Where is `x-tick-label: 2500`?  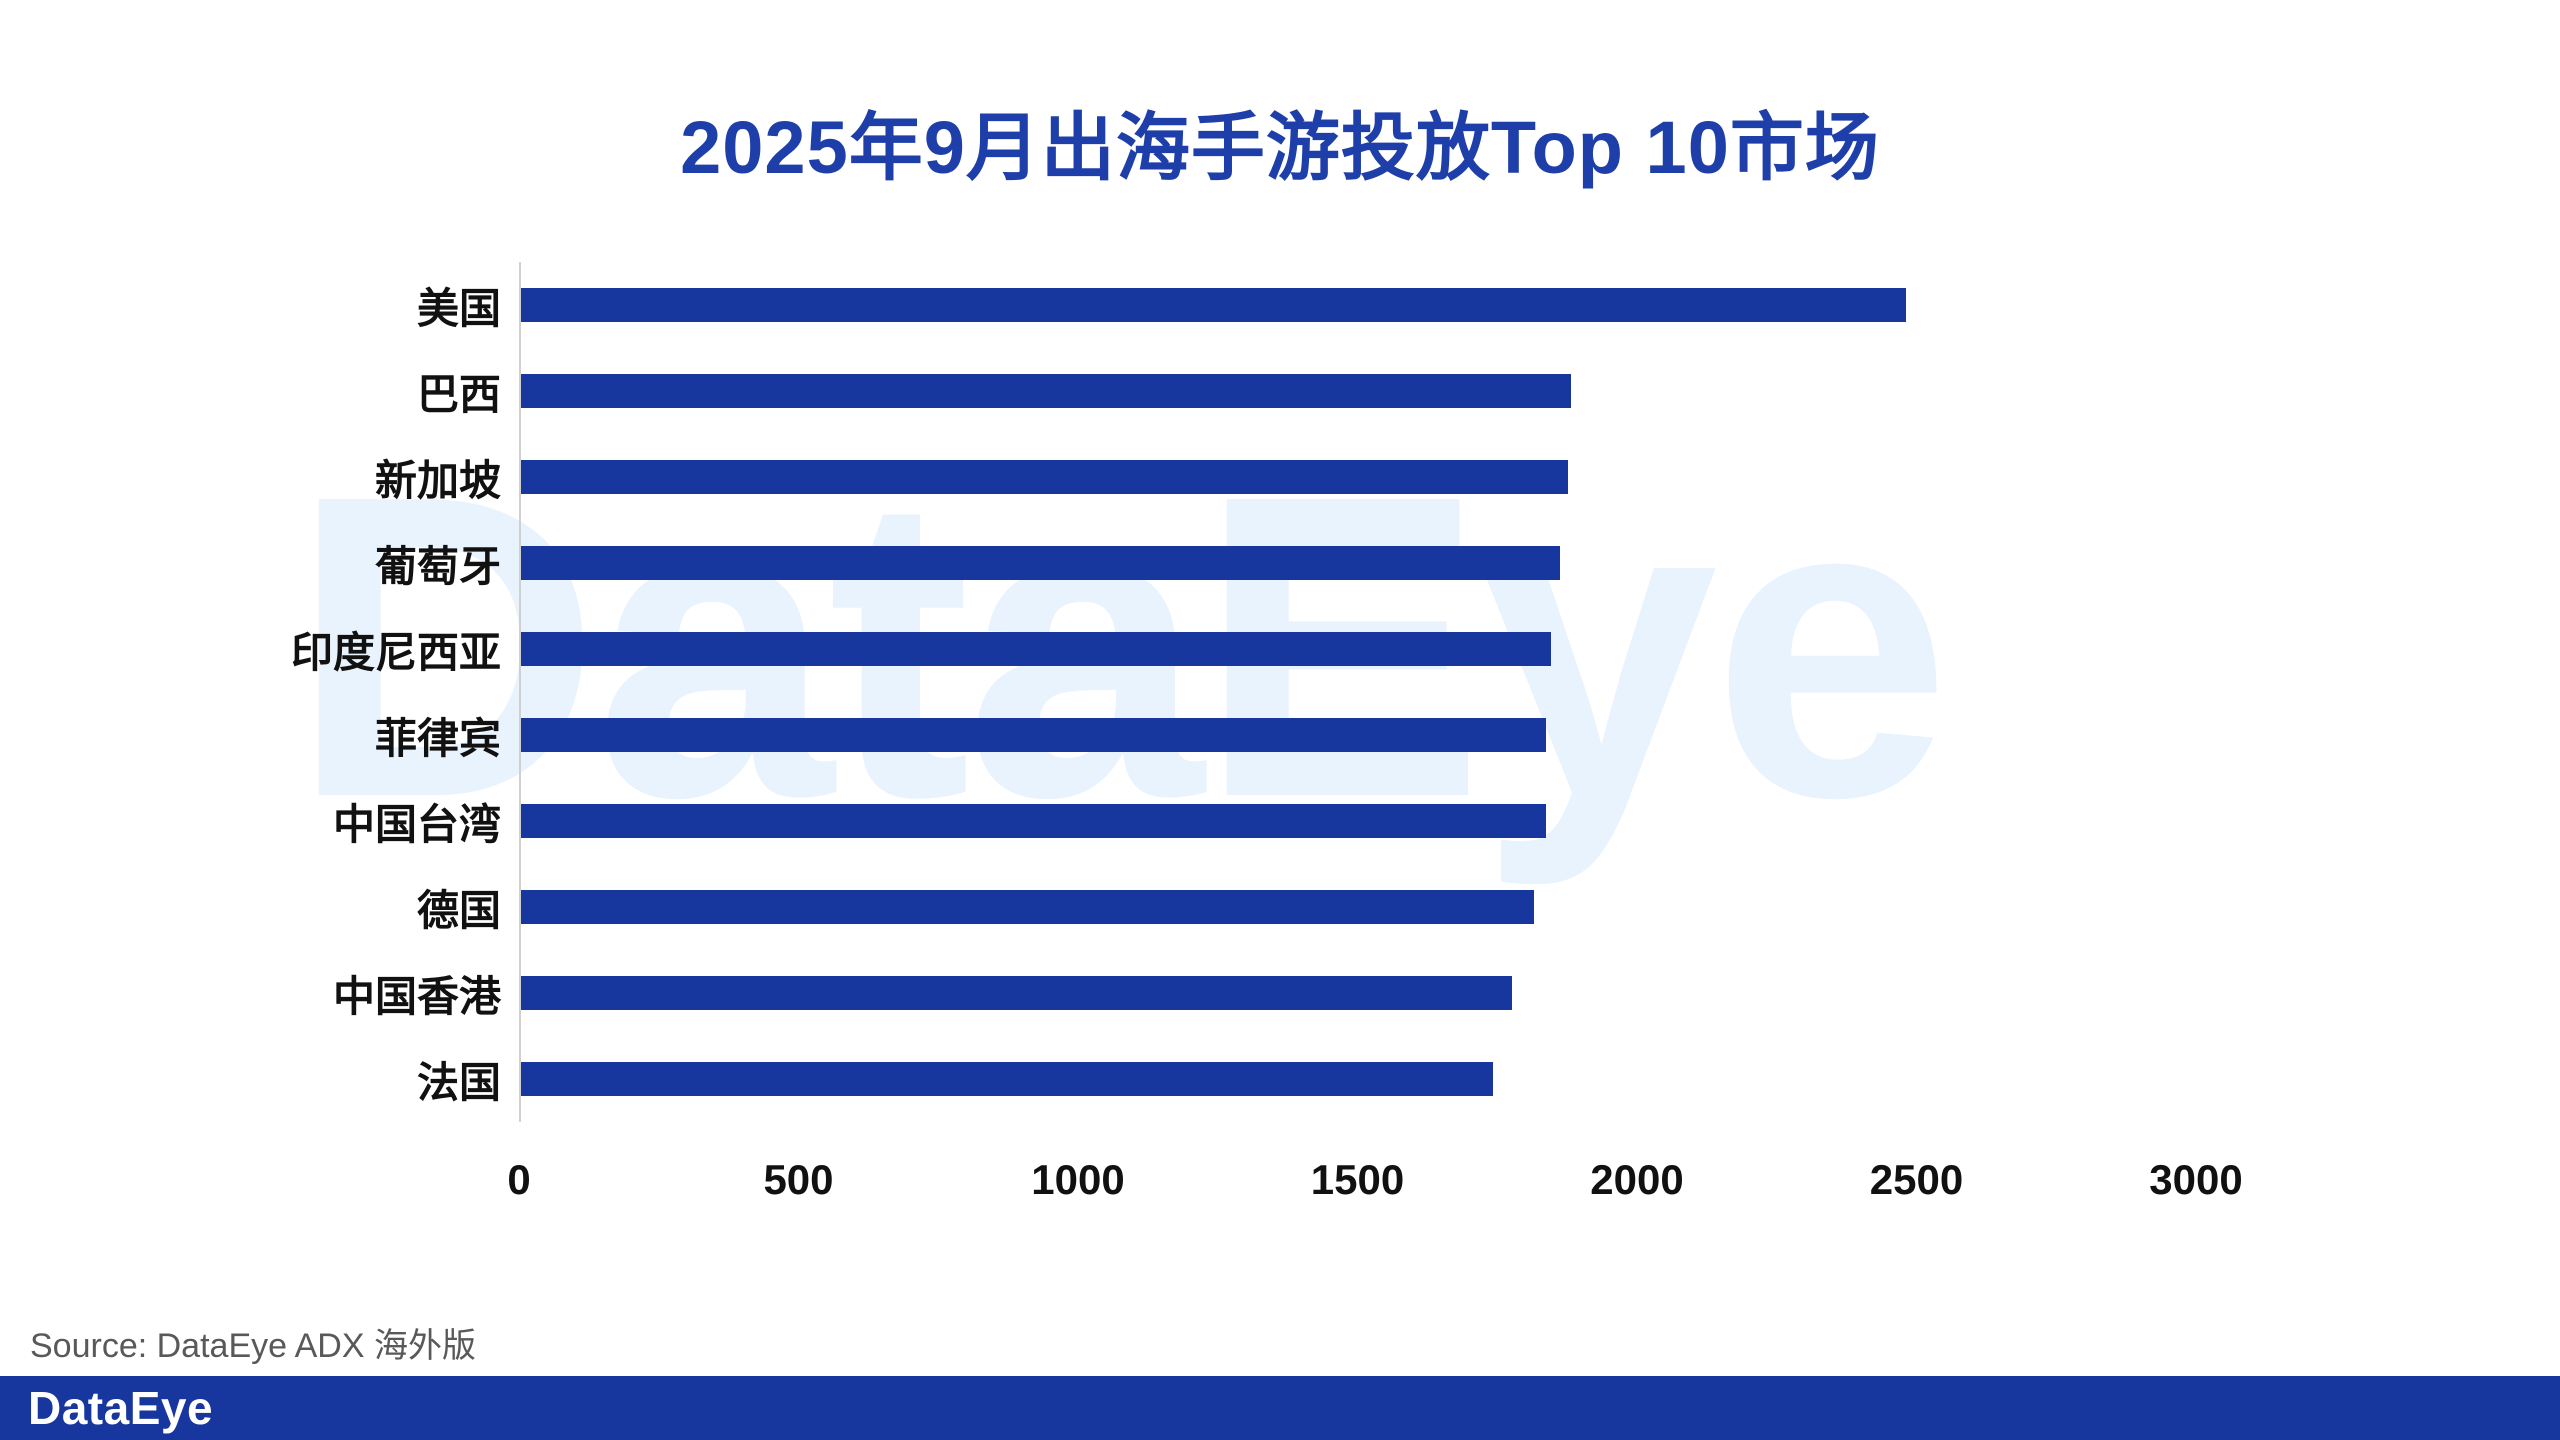 x-tick-label: 2500 is located at coordinates (1916, 1179).